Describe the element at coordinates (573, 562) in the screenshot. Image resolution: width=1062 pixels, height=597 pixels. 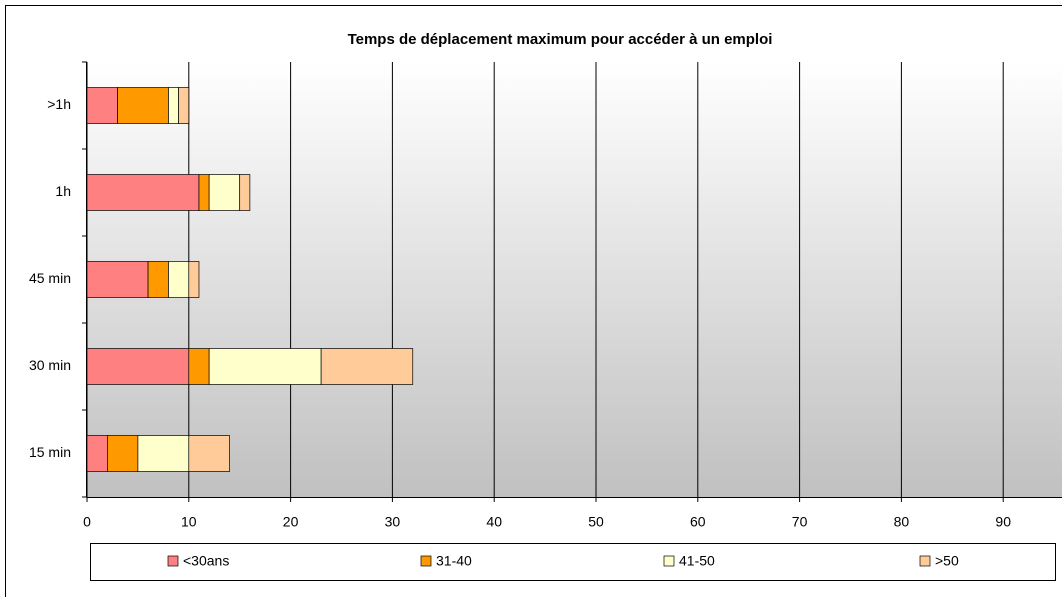
I see `legend` at that location.